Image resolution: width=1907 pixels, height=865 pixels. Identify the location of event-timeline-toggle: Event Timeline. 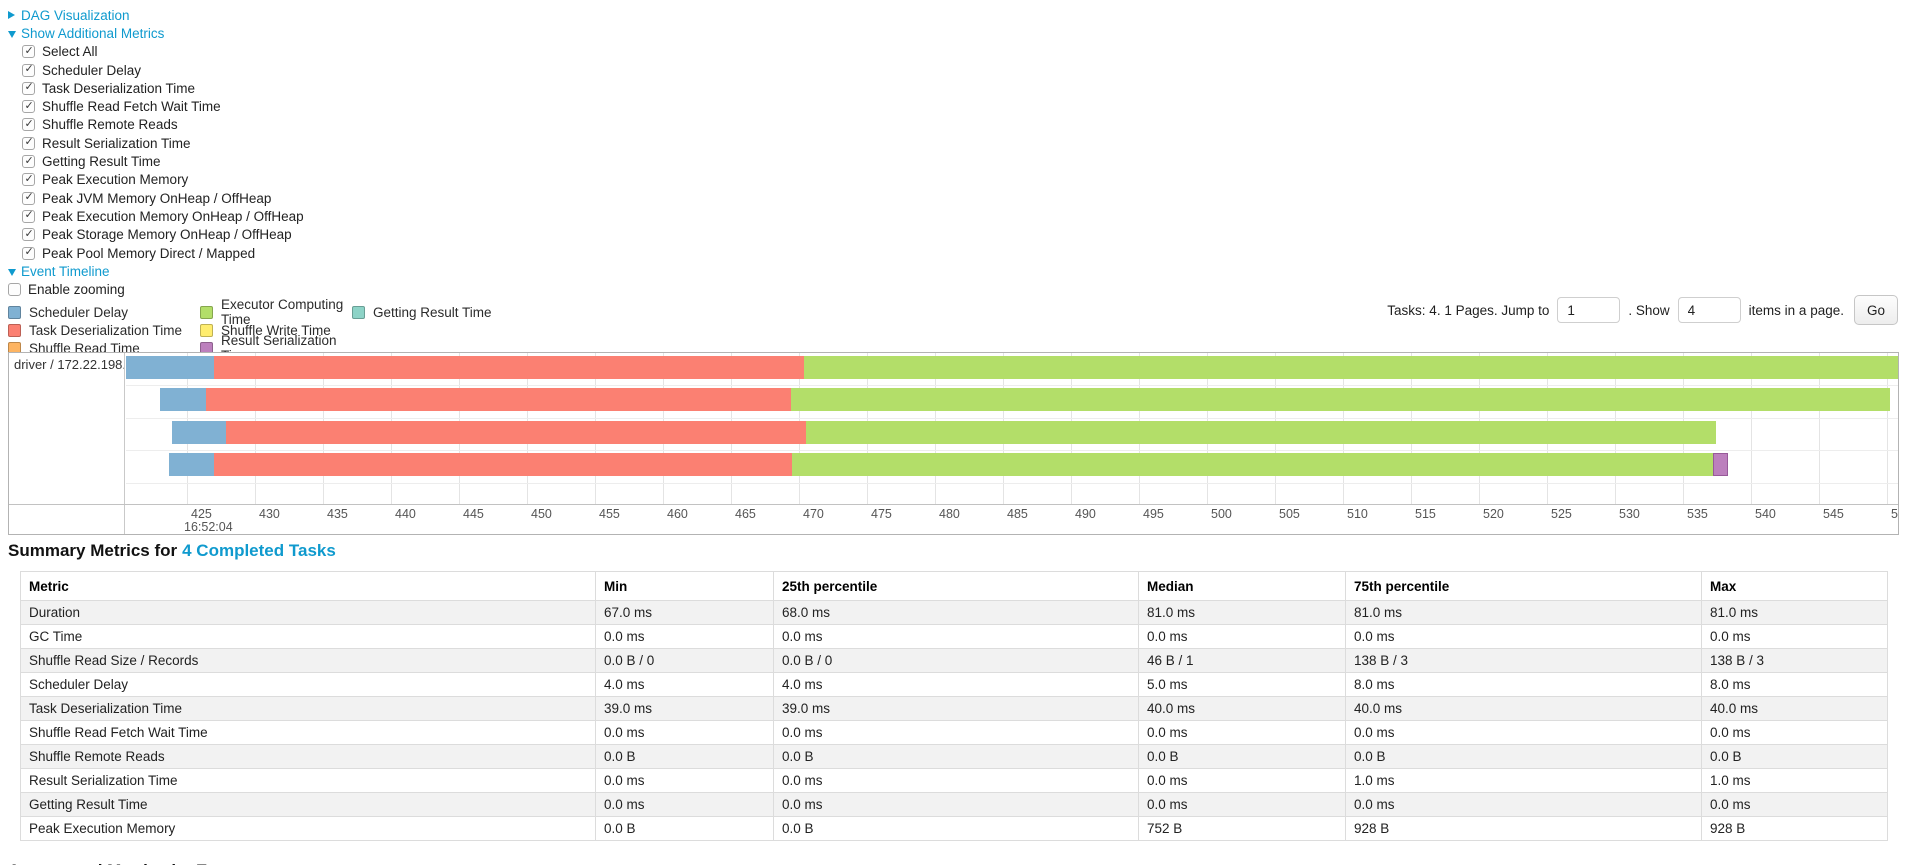
(156, 271).